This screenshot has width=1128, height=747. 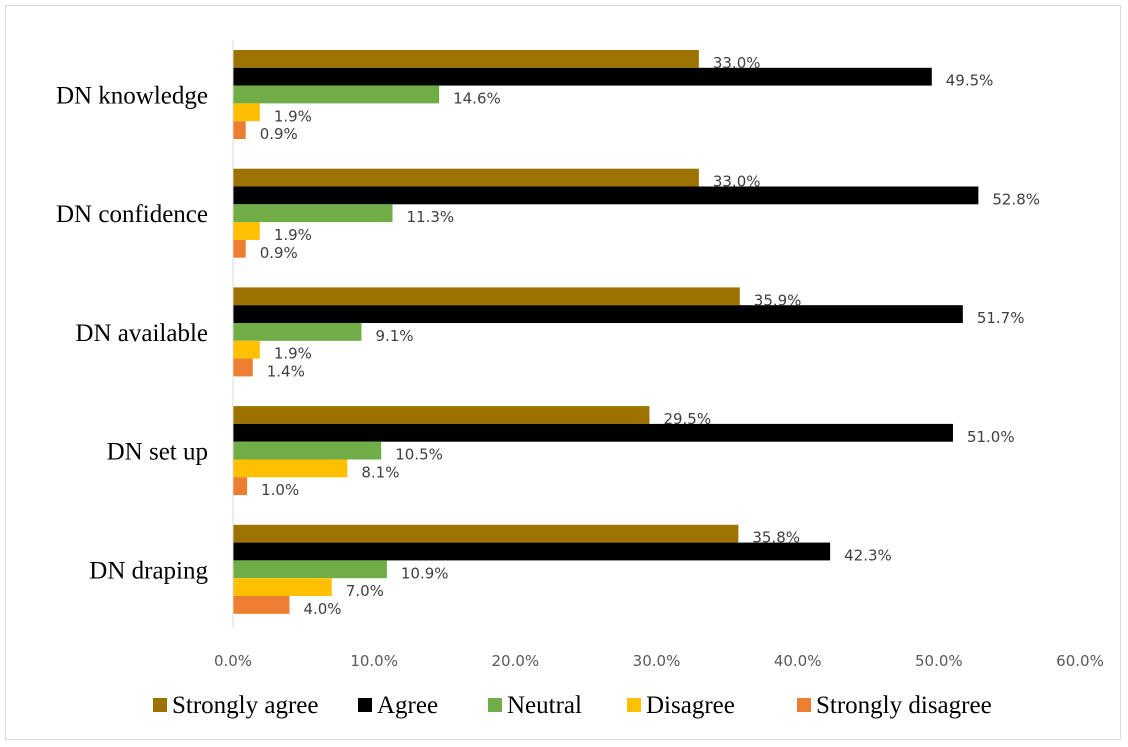 I want to click on legend-item-disagree: Disagree, so click(x=681, y=705).